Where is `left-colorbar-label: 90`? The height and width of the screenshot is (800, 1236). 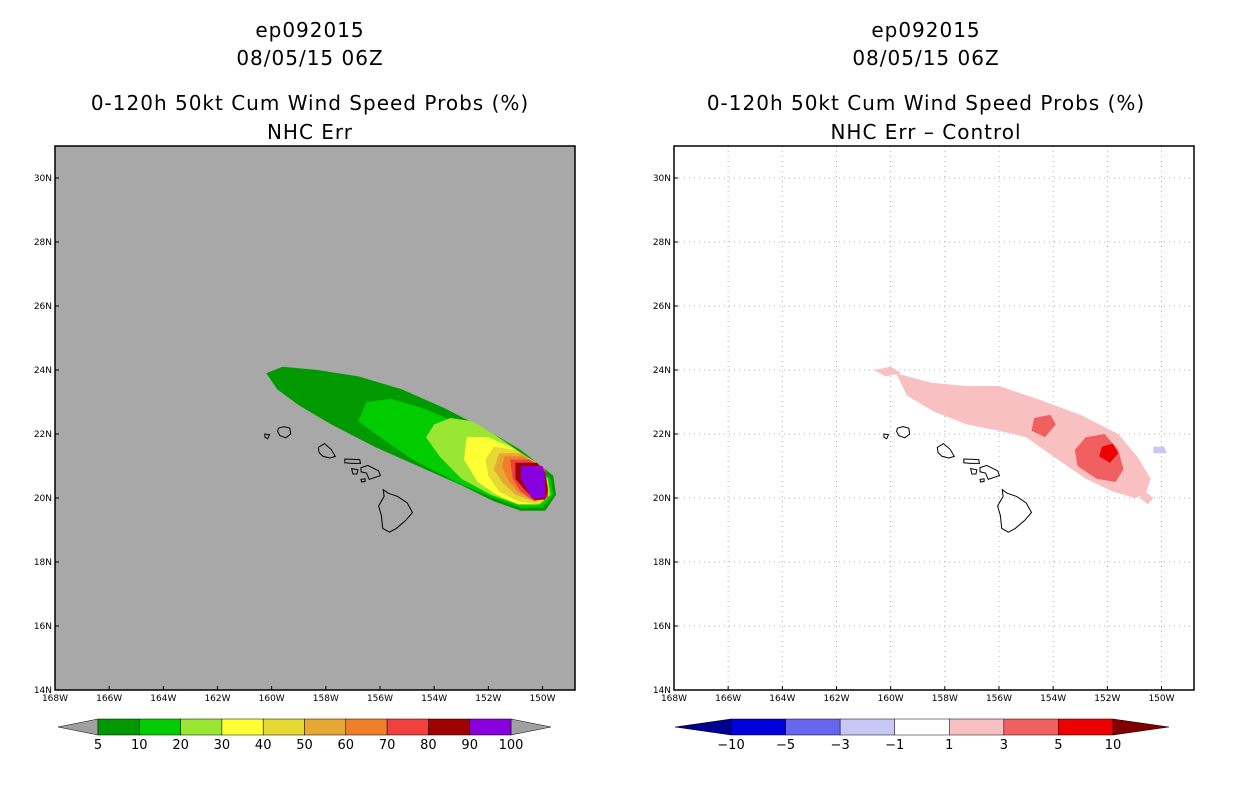 left-colorbar-label: 90 is located at coordinates (469, 745).